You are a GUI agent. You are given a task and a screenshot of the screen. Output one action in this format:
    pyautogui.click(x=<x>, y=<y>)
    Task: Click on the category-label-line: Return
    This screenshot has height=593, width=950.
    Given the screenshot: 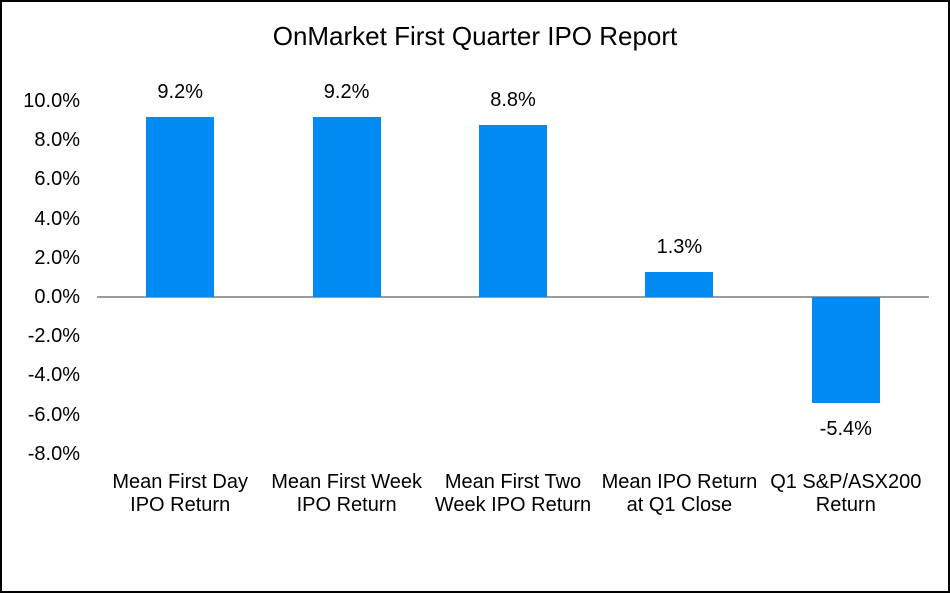 What is the action you would take?
    pyautogui.click(x=845, y=505)
    